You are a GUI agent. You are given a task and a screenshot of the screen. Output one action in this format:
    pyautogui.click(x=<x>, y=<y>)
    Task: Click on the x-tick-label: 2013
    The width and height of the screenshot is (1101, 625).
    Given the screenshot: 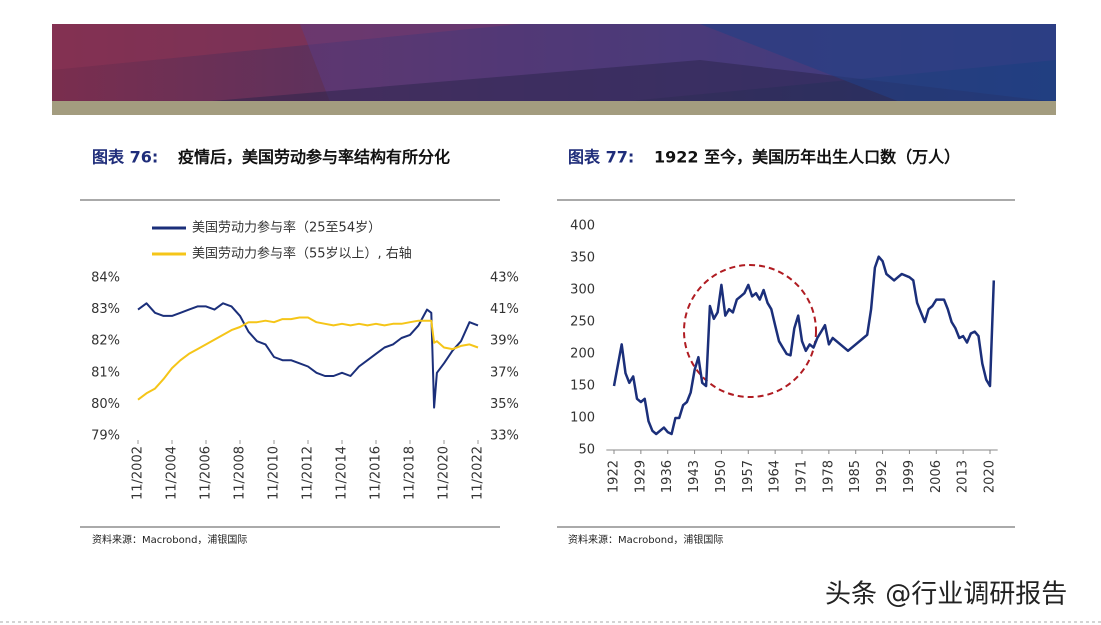 What is the action you would take?
    pyautogui.click(x=963, y=476)
    